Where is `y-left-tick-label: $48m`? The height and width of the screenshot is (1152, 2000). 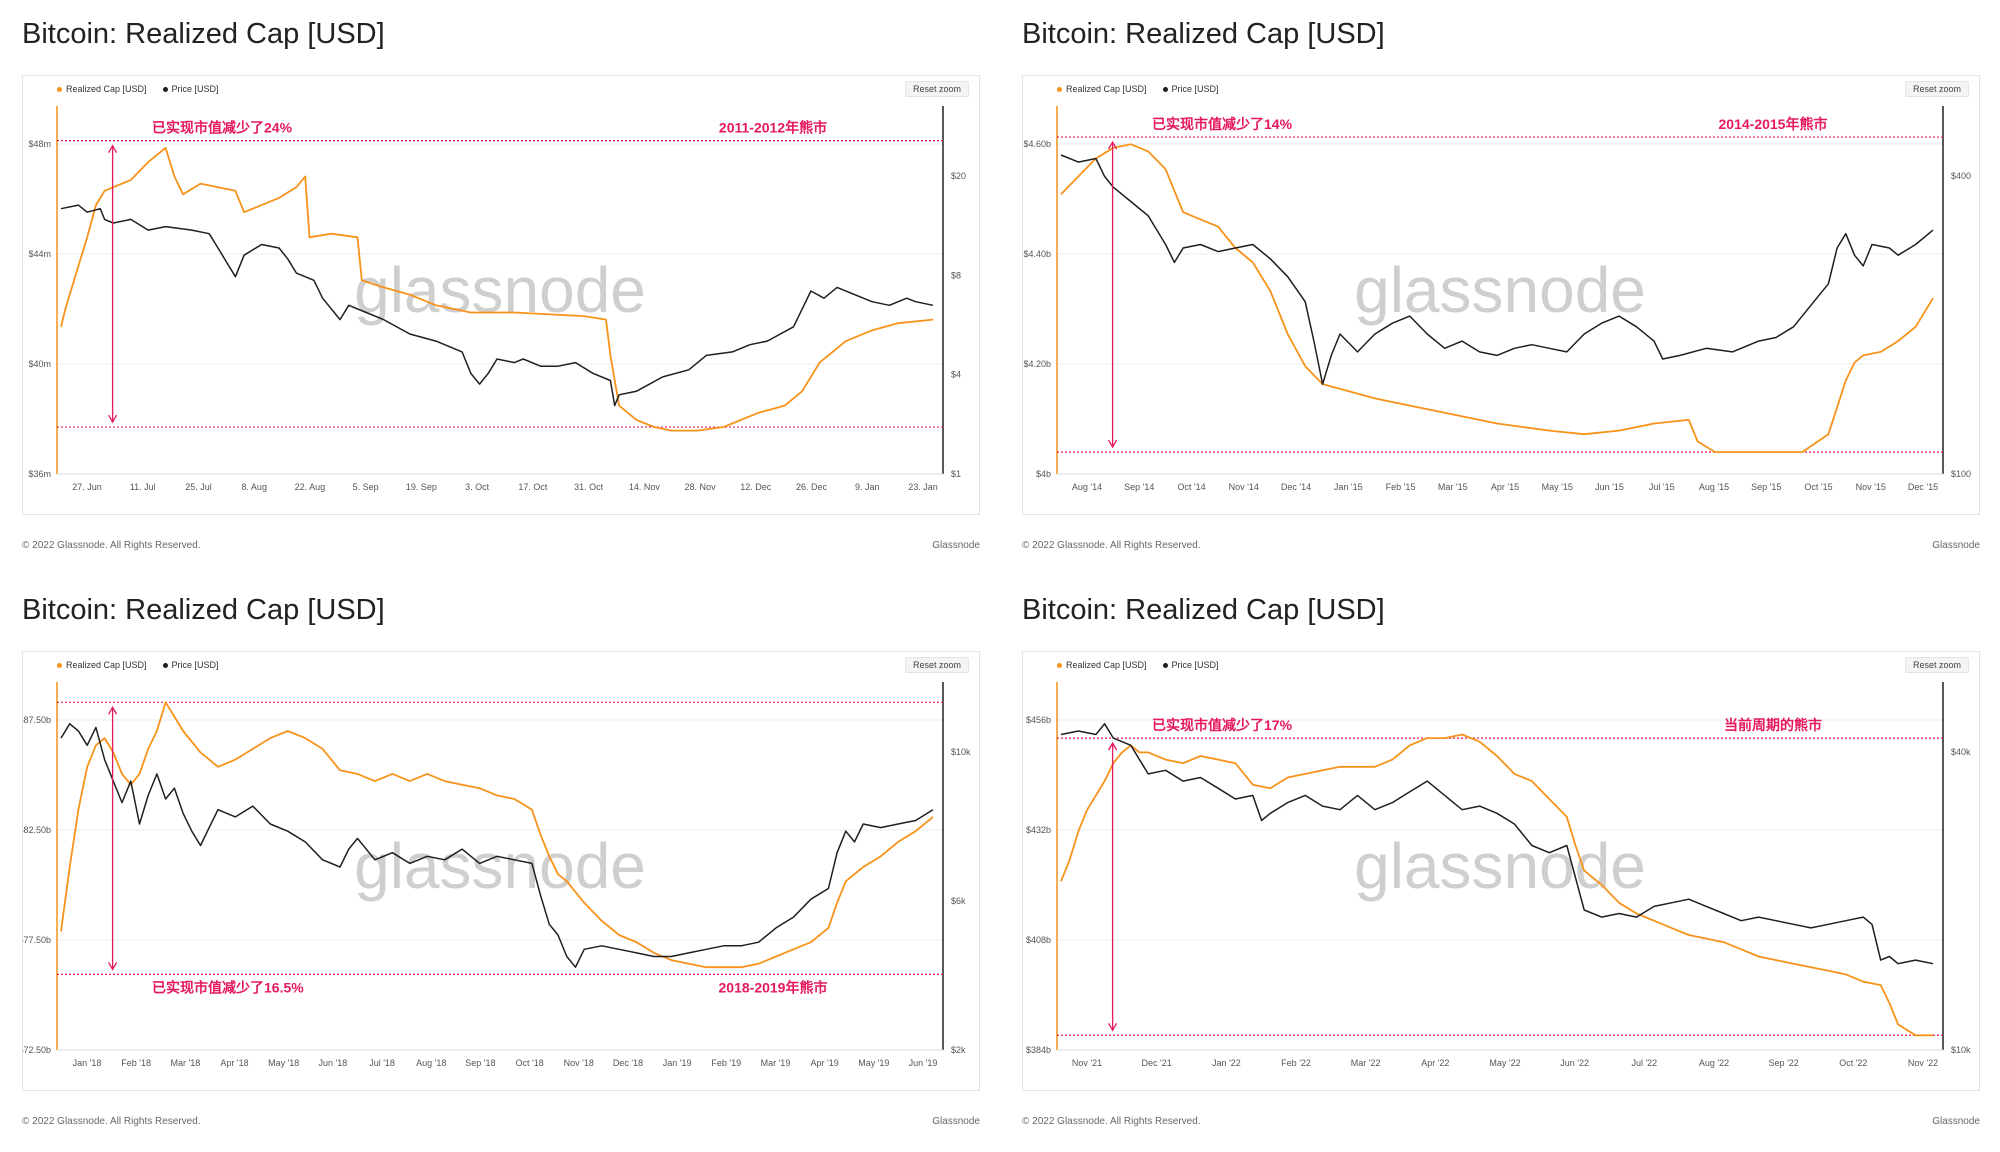
y-left-tick-label: $48m is located at coordinates (39, 144).